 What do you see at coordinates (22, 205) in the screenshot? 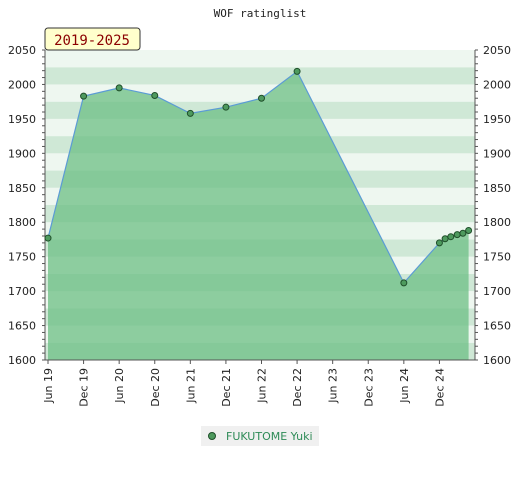
I see `y-ticks-left: 1600 1650 1700 1750 1800 1850 1900 1950 2000 2050` at bounding box center [22, 205].